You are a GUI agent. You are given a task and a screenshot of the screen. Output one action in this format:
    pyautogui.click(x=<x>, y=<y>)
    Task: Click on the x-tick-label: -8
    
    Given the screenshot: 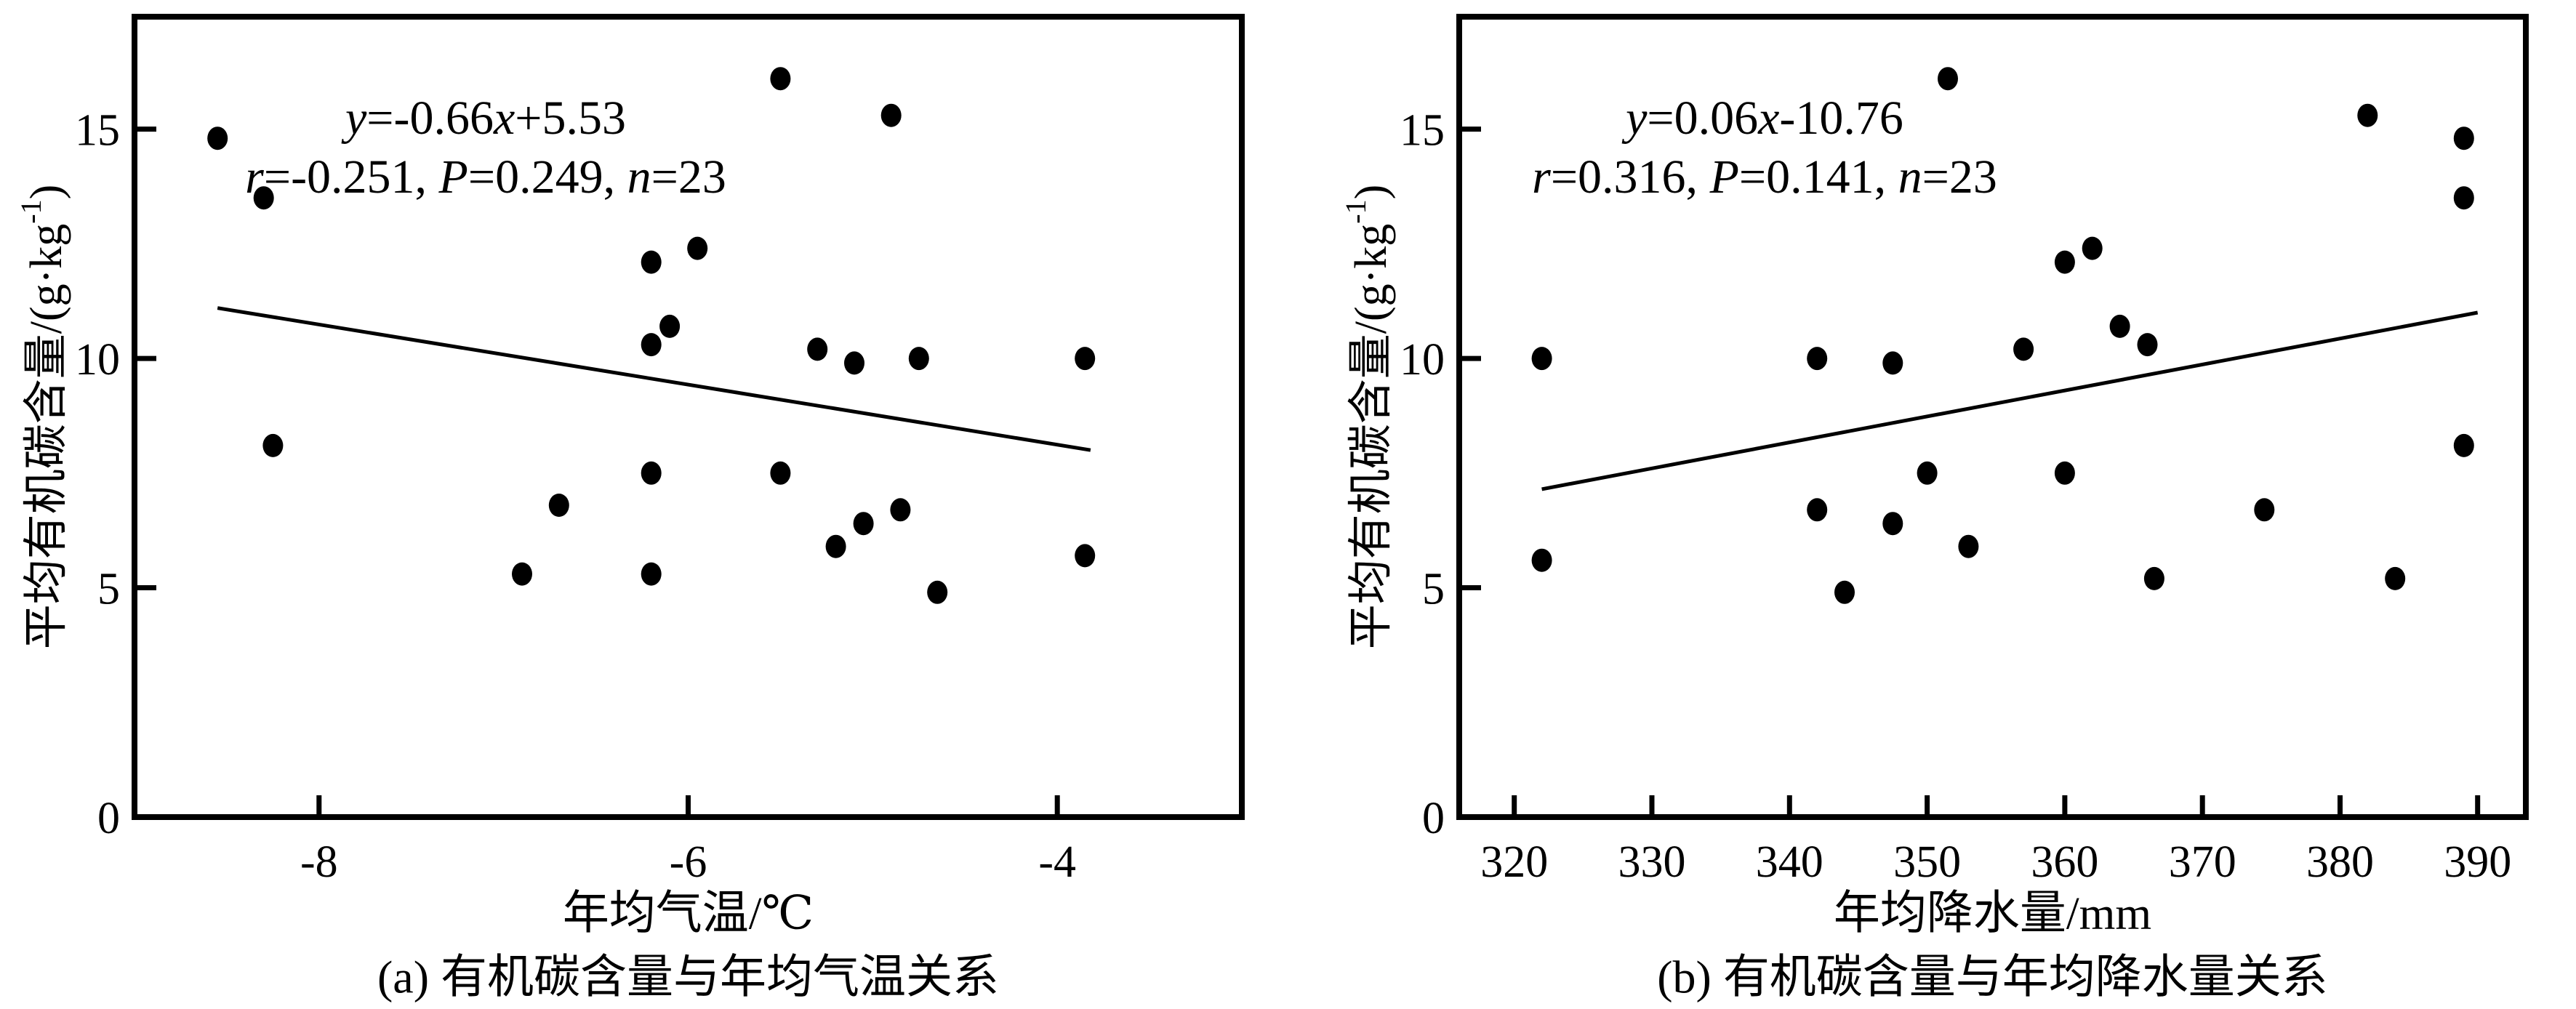 What is the action you would take?
    pyautogui.click(x=319, y=862)
    